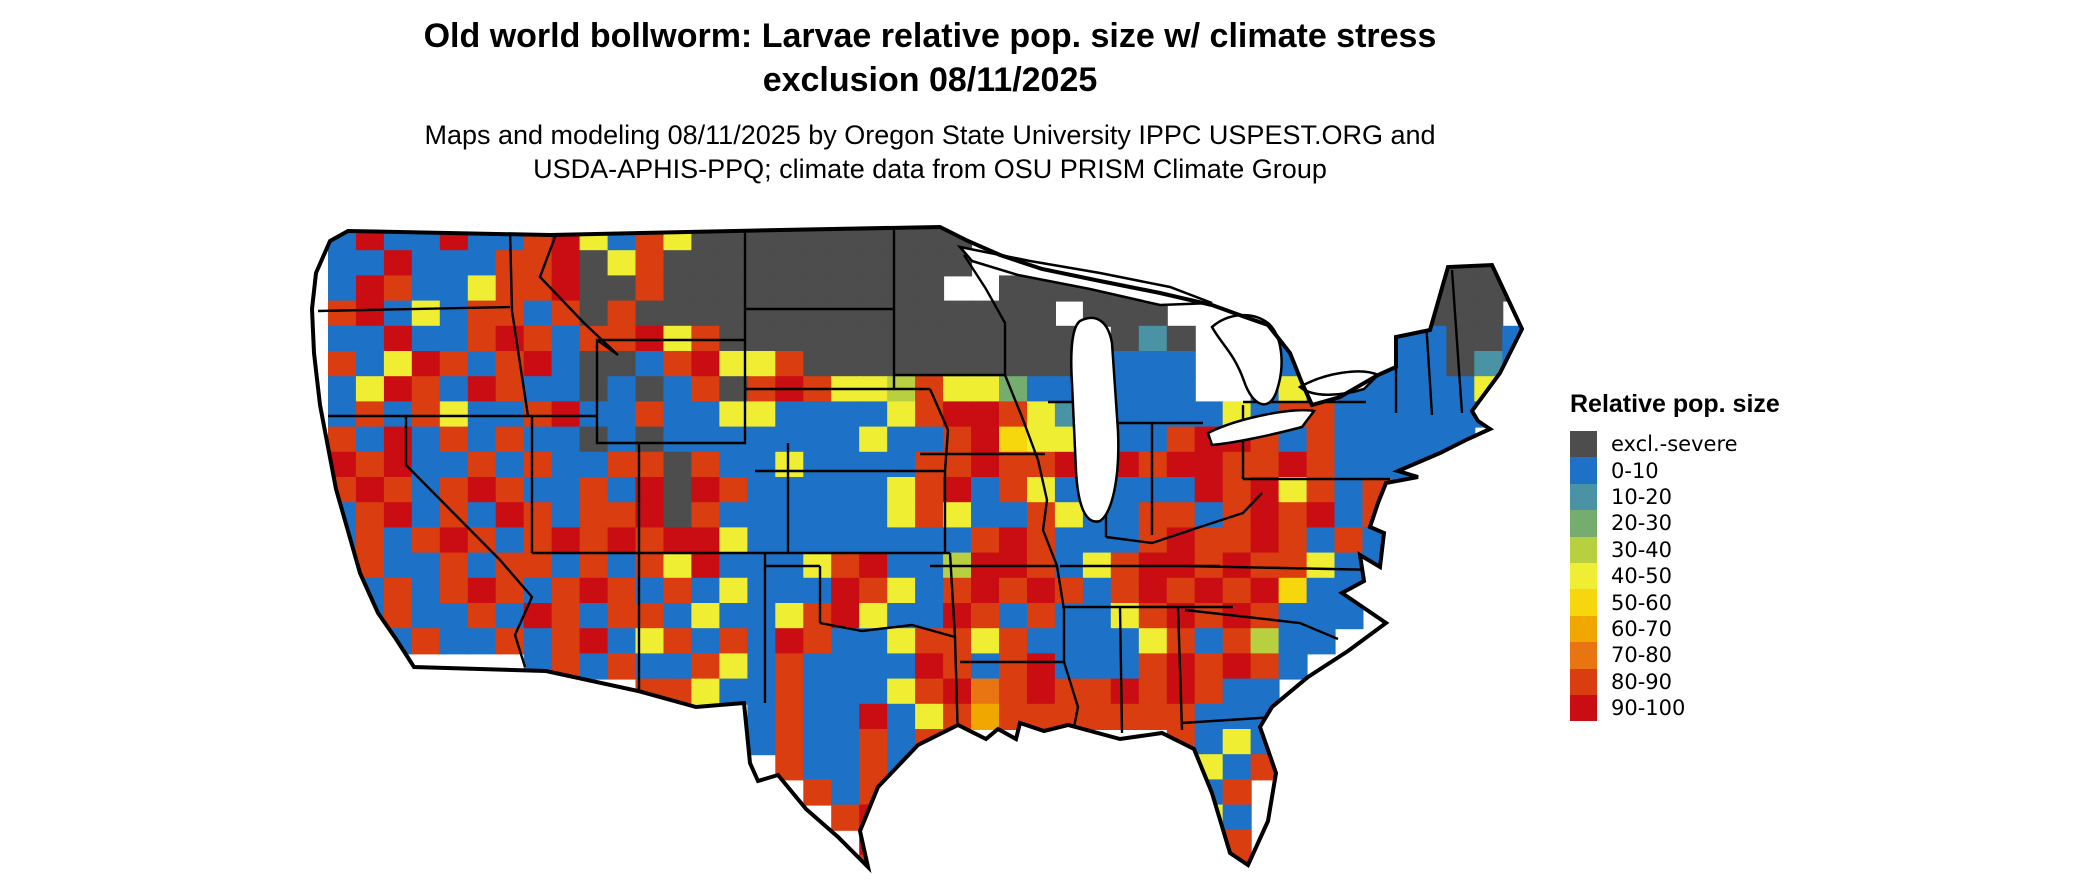 The width and height of the screenshot is (2100, 892). What do you see at coordinates (1675, 497) in the screenshot?
I see `legend-item: 10-20` at bounding box center [1675, 497].